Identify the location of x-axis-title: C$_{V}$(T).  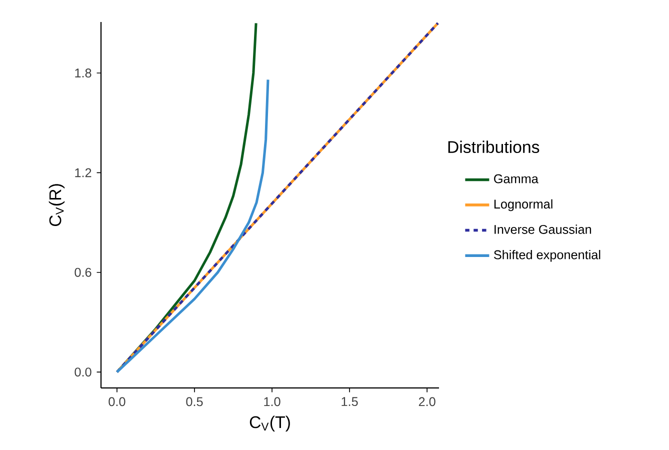
(270, 424).